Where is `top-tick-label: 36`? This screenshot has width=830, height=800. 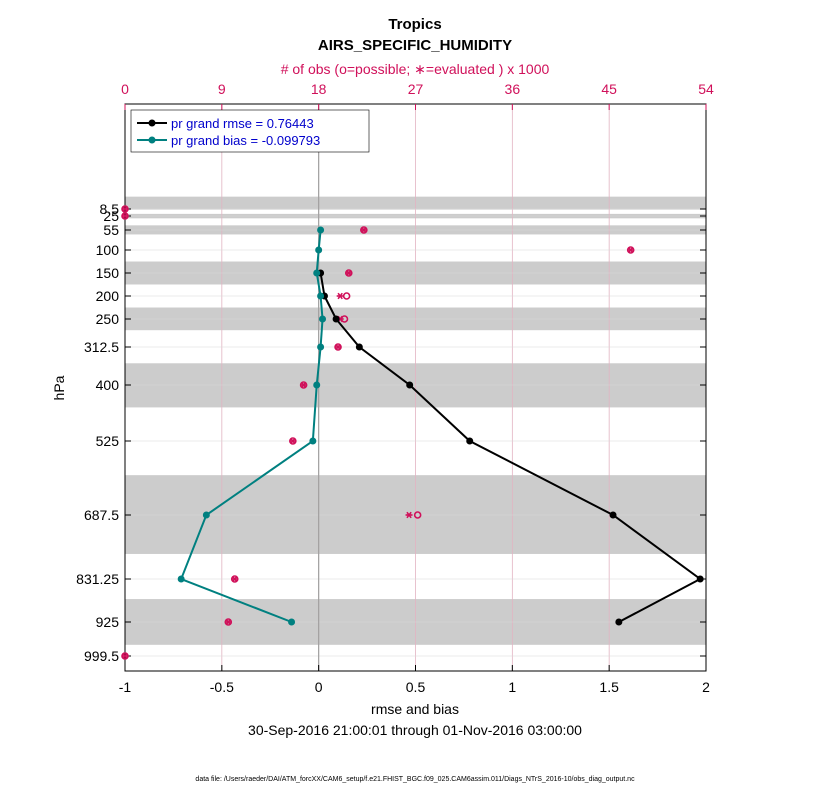 top-tick-label: 36 is located at coordinates (513, 89).